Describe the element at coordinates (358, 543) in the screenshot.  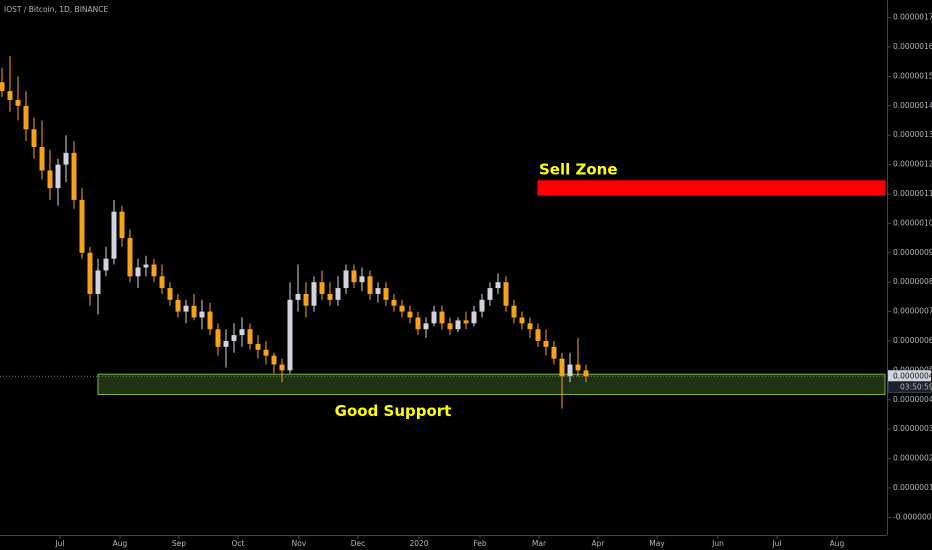
I see `x-tick-label: Dec` at that location.